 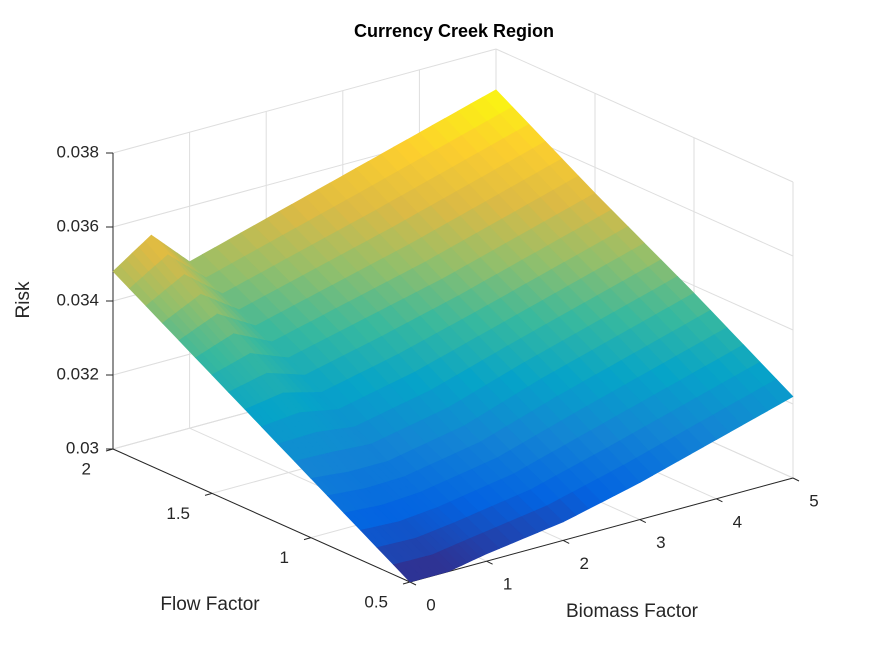 What do you see at coordinates (23, 299) in the screenshot?
I see `z-axis-title: Risk` at bounding box center [23, 299].